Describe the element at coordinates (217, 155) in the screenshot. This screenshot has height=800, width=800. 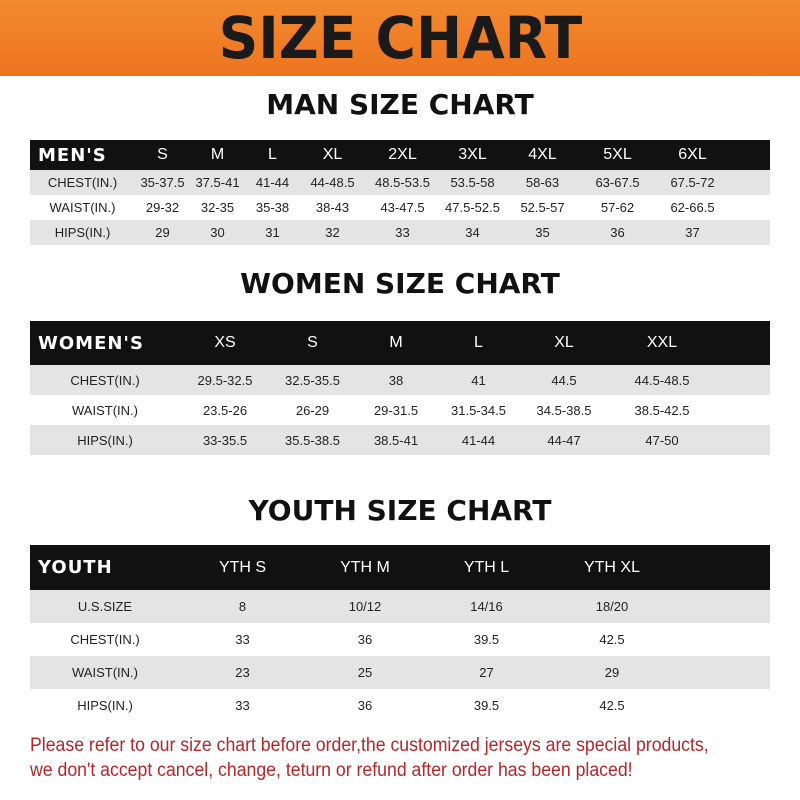
I see `size-header: M` at that location.